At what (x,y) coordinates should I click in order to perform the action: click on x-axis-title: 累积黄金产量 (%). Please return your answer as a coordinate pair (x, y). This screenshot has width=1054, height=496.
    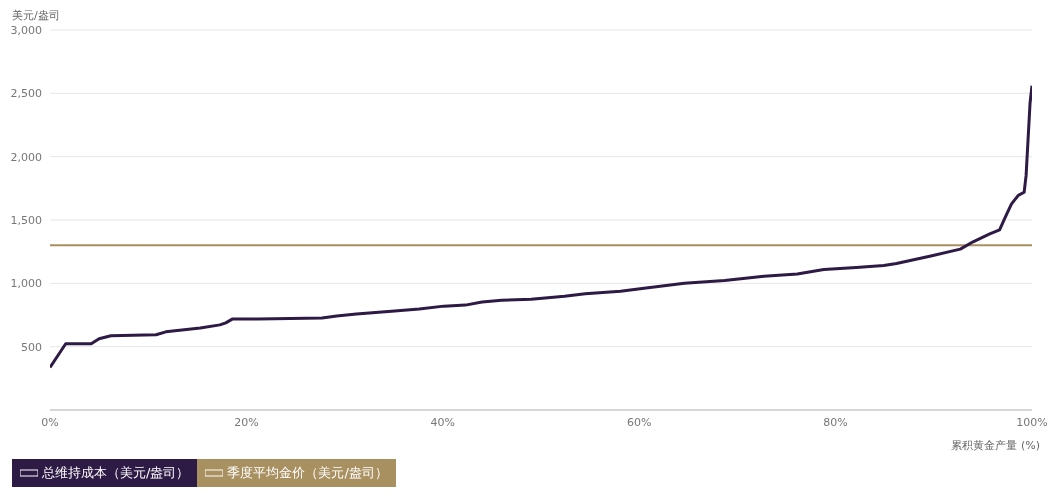
    Looking at the image, I should click on (995, 445).